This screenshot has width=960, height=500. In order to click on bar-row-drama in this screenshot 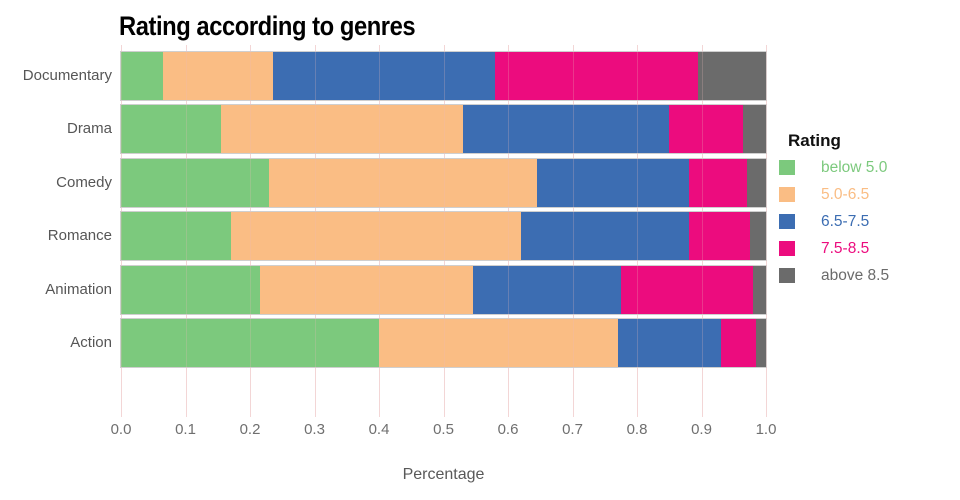, I will do `click(443, 129)`.